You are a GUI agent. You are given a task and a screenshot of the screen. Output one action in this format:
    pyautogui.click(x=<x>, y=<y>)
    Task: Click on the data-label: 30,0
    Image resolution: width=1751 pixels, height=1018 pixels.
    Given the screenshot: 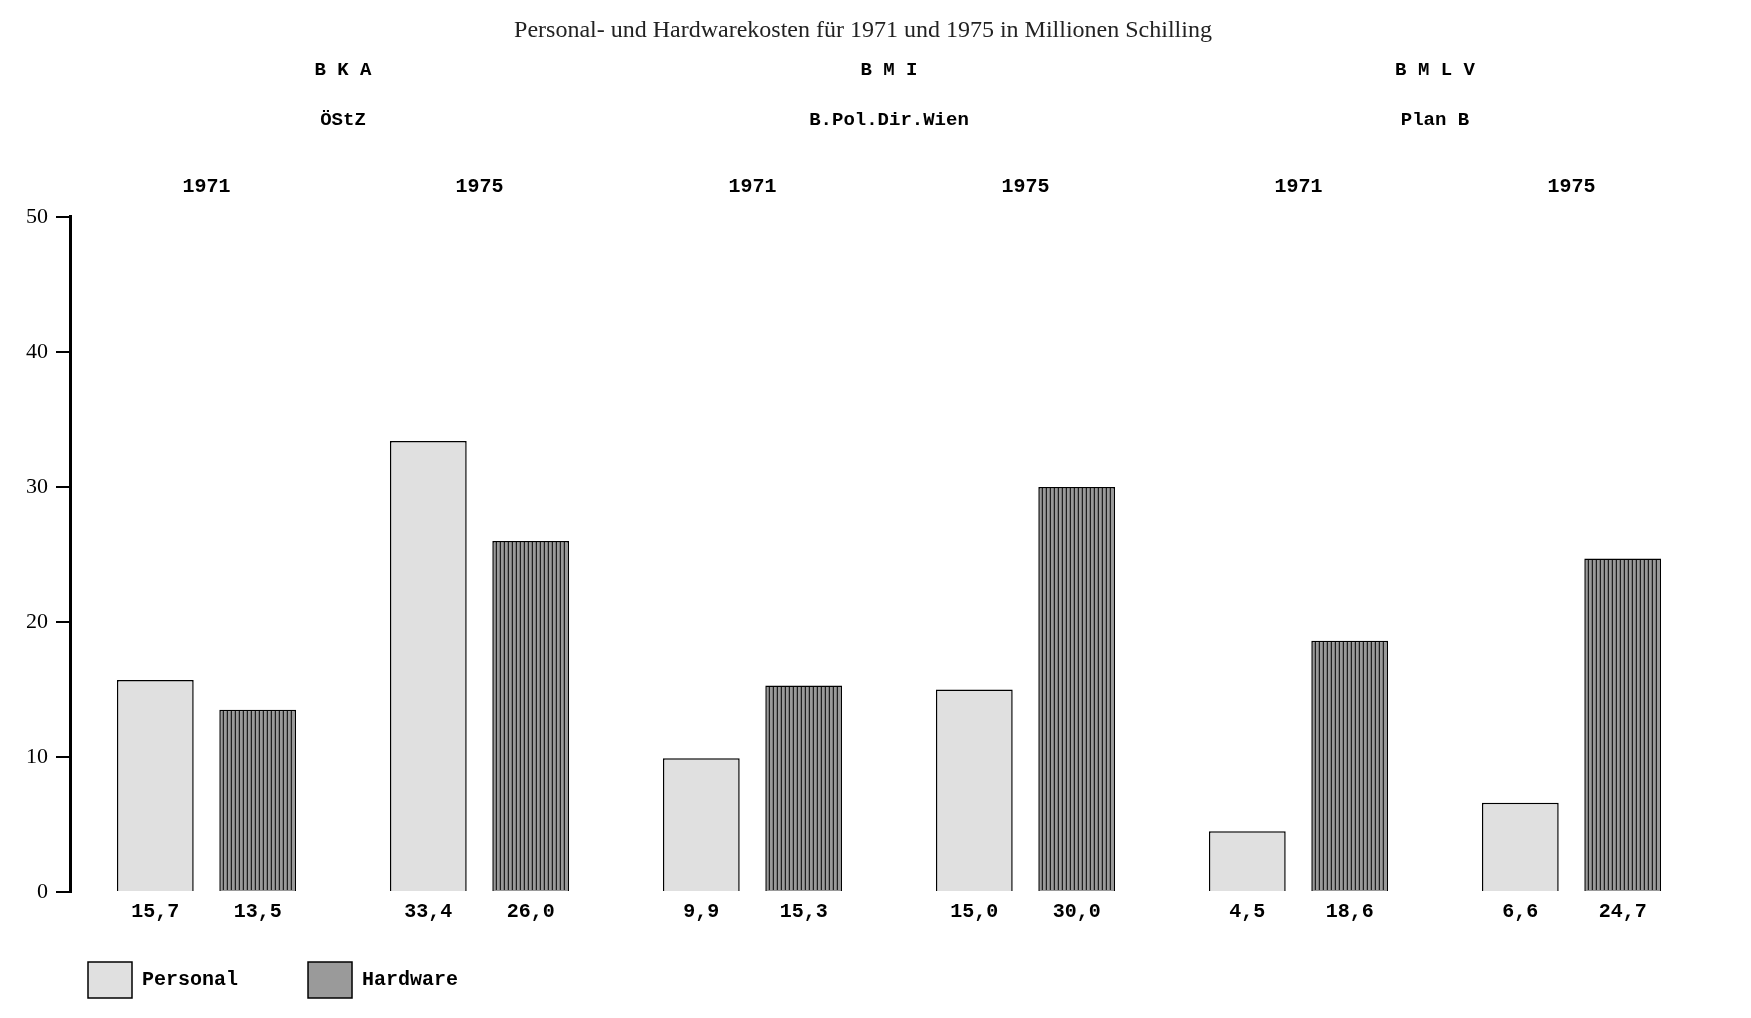 What is the action you would take?
    pyautogui.click(x=1076, y=912)
    